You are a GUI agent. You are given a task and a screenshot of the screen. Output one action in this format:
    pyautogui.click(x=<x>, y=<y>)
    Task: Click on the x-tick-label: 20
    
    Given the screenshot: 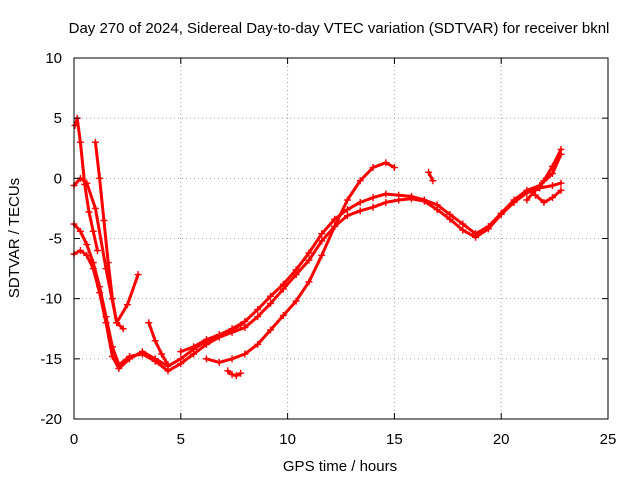 What is the action you would take?
    pyautogui.click(x=501, y=439)
    